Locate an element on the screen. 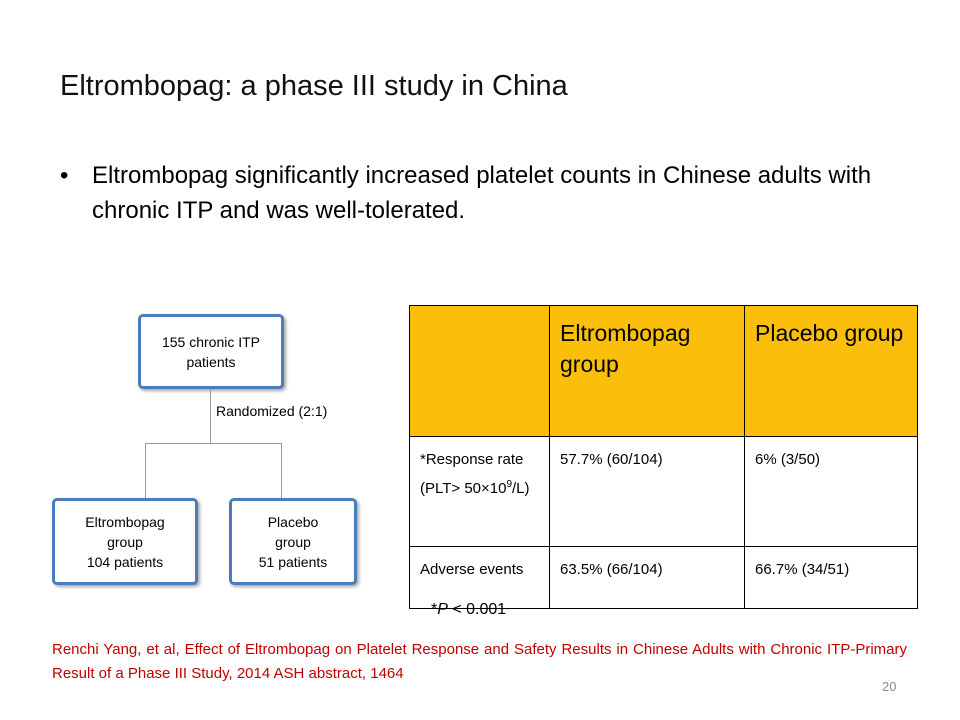 This screenshot has width=960, height=720. flow-box-placebo-group: Placebo group 51 patients is located at coordinates (293, 541).